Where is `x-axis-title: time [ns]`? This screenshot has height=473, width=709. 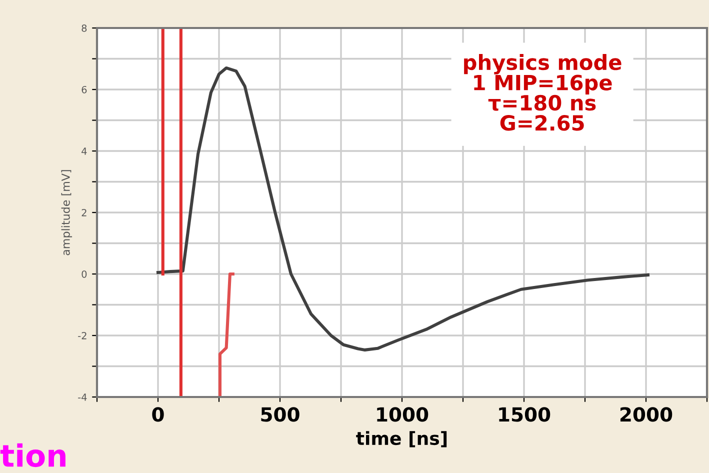
x-axis-title: time [ns] is located at coordinates (401, 439).